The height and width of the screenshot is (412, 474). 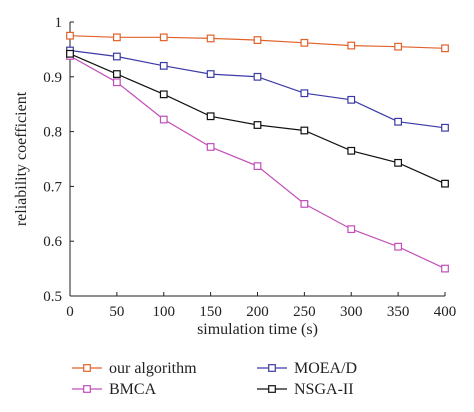 What do you see at coordinates (164, 312) in the screenshot?
I see `x-tick-label: 100` at bounding box center [164, 312].